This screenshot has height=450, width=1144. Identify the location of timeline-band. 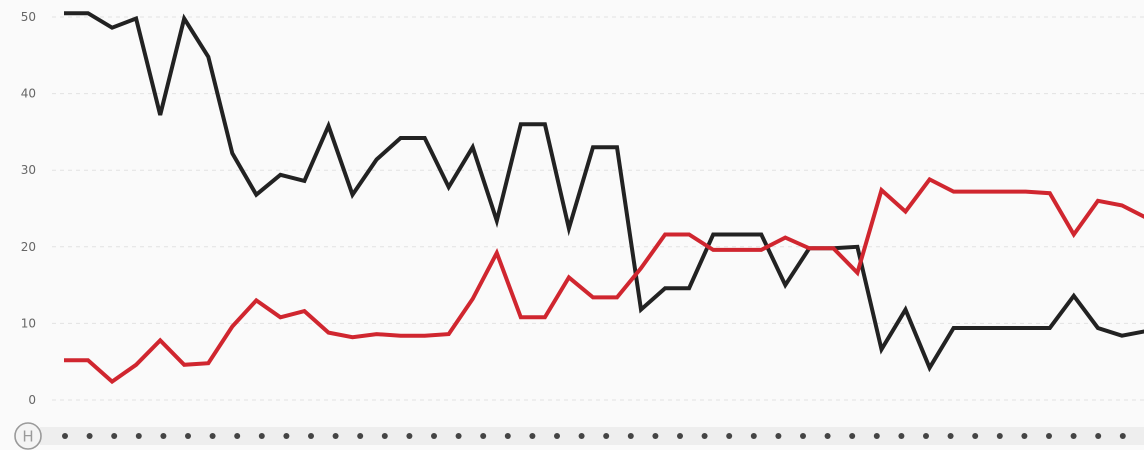
(592, 436).